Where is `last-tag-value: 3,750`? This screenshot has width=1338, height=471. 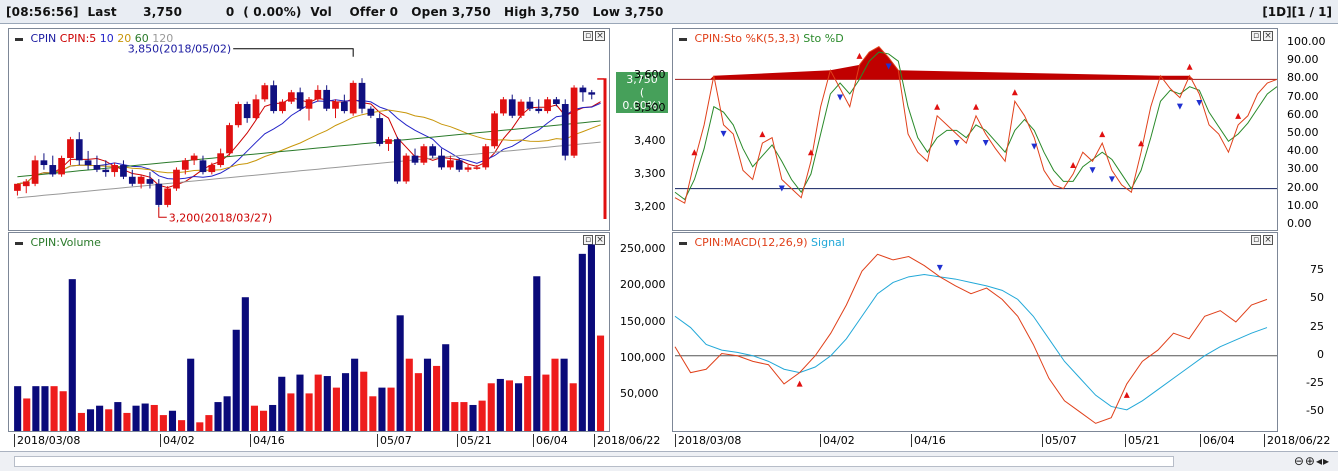 last-tag-value: 3,750 is located at coordinates (642, 79).